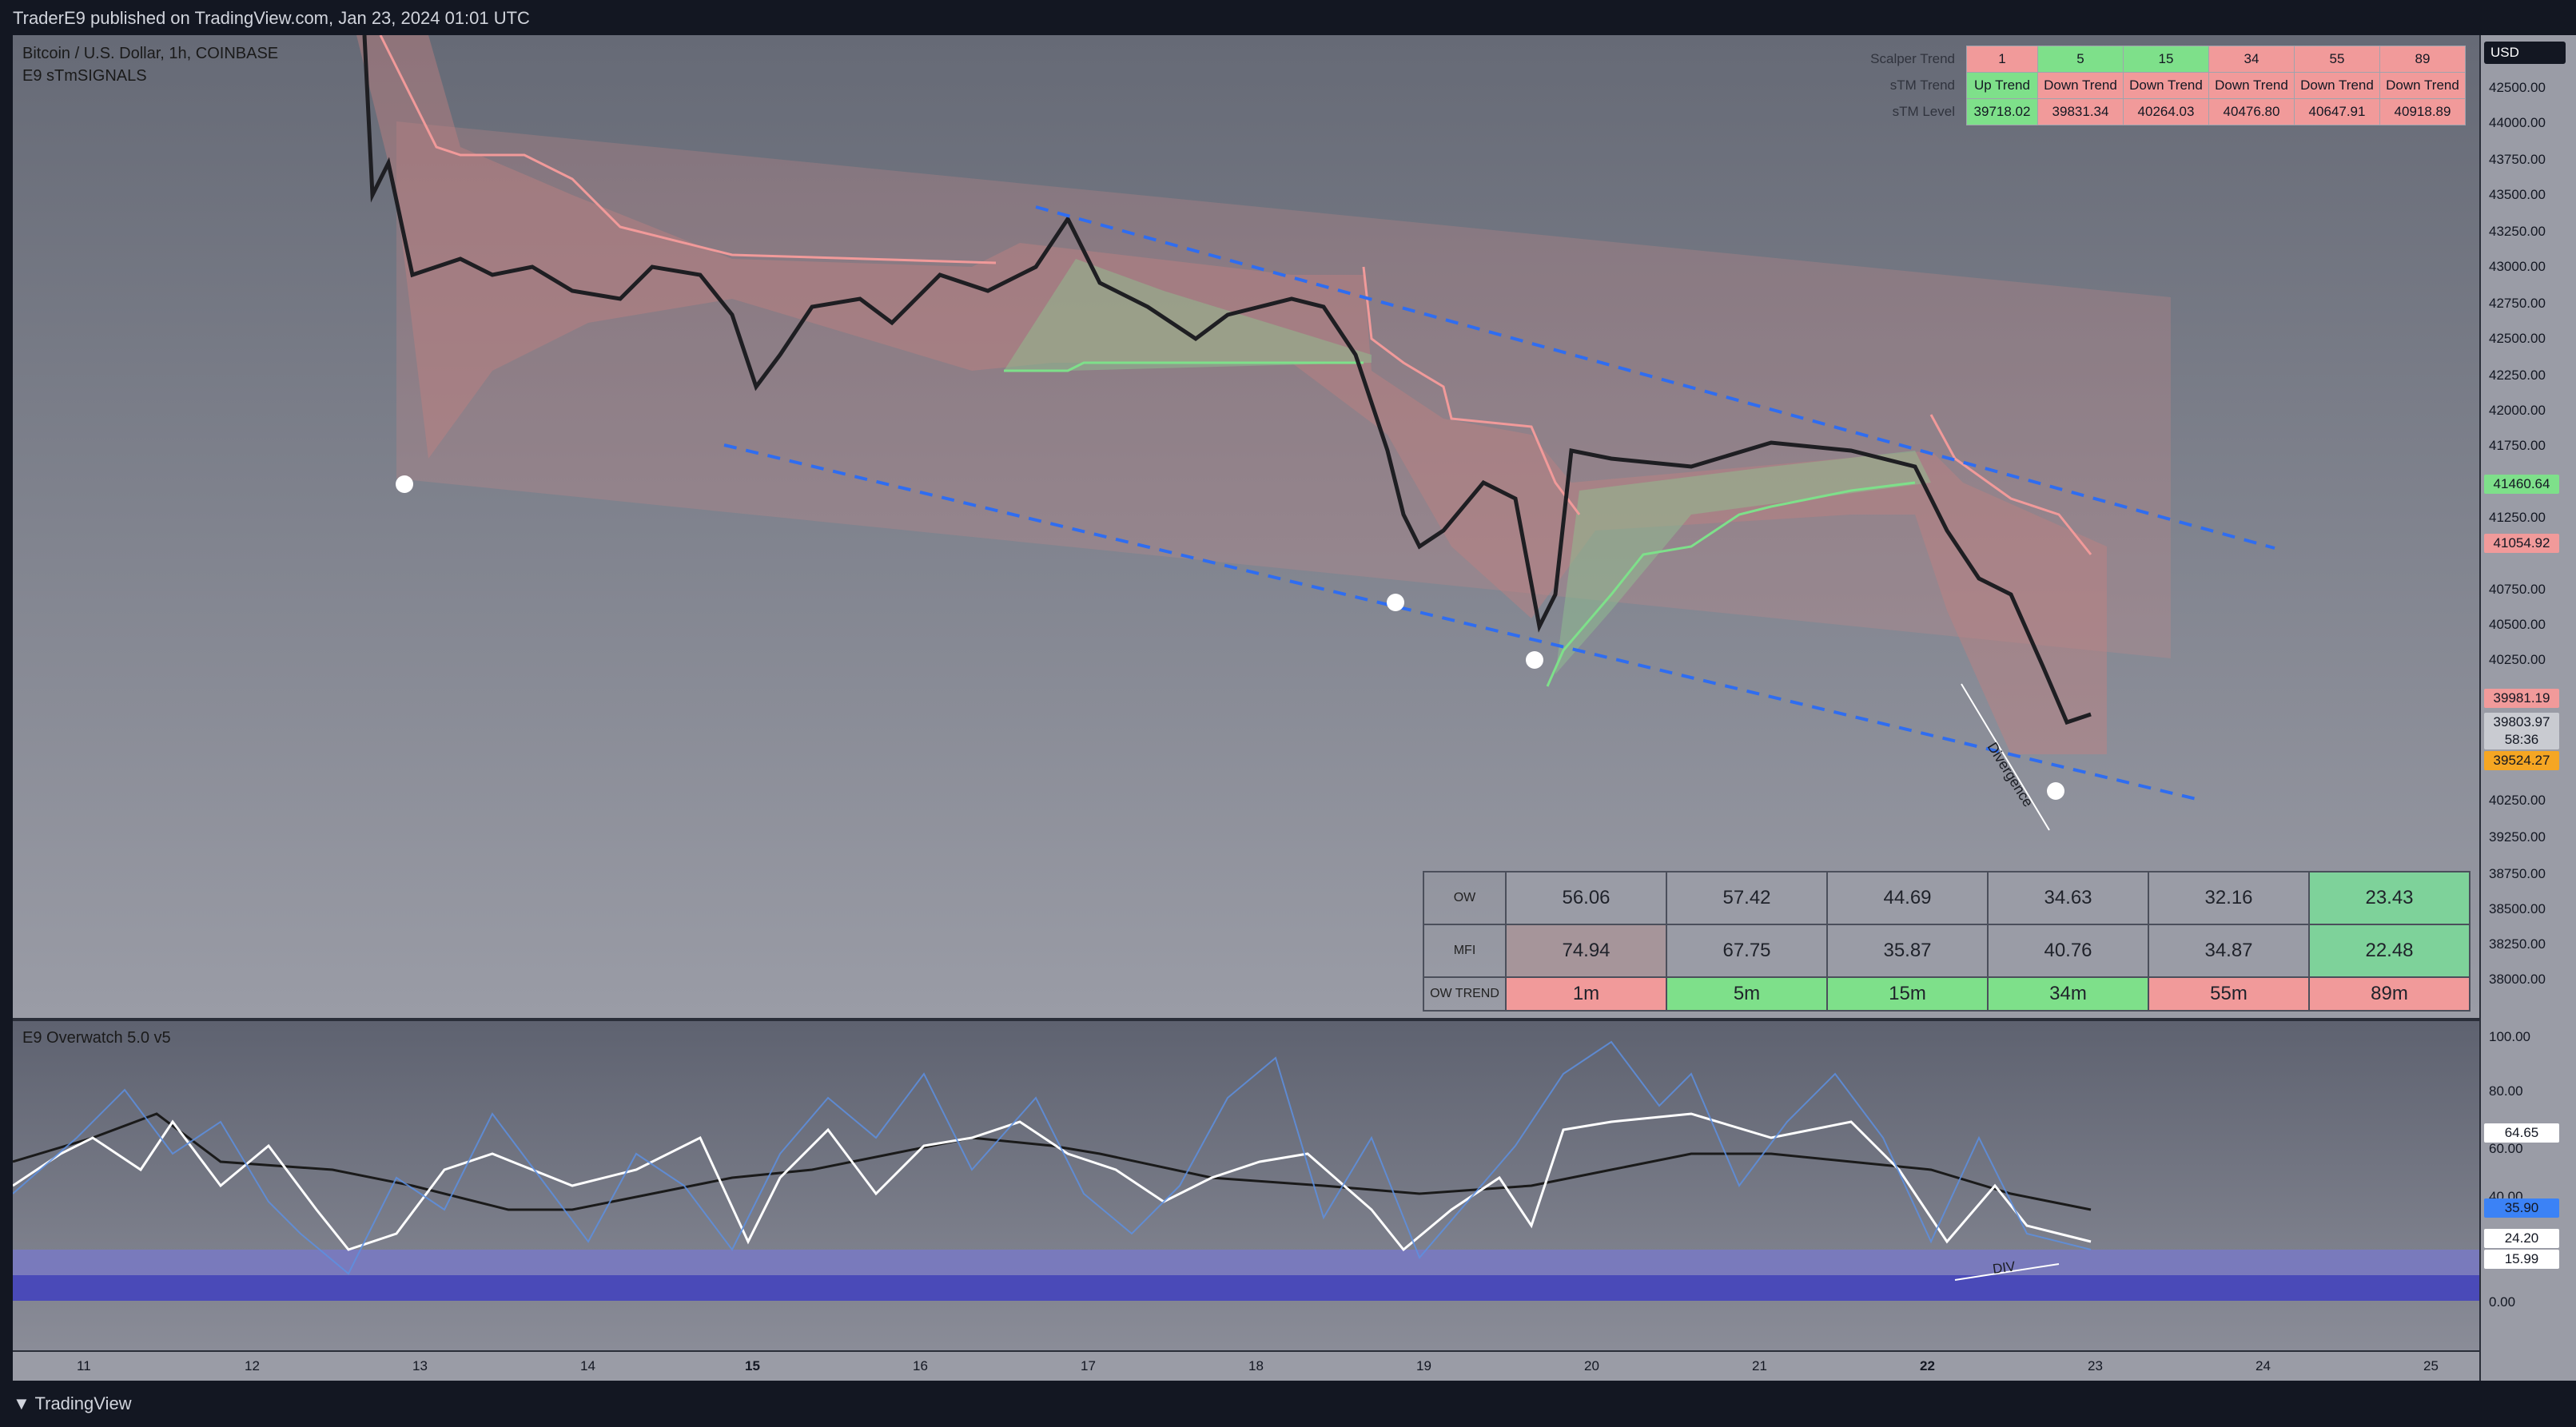 Image resolution: width=2576 pixels, height=1427 pixels. I want to click on time-tick: 17, so click(1088, 1365).